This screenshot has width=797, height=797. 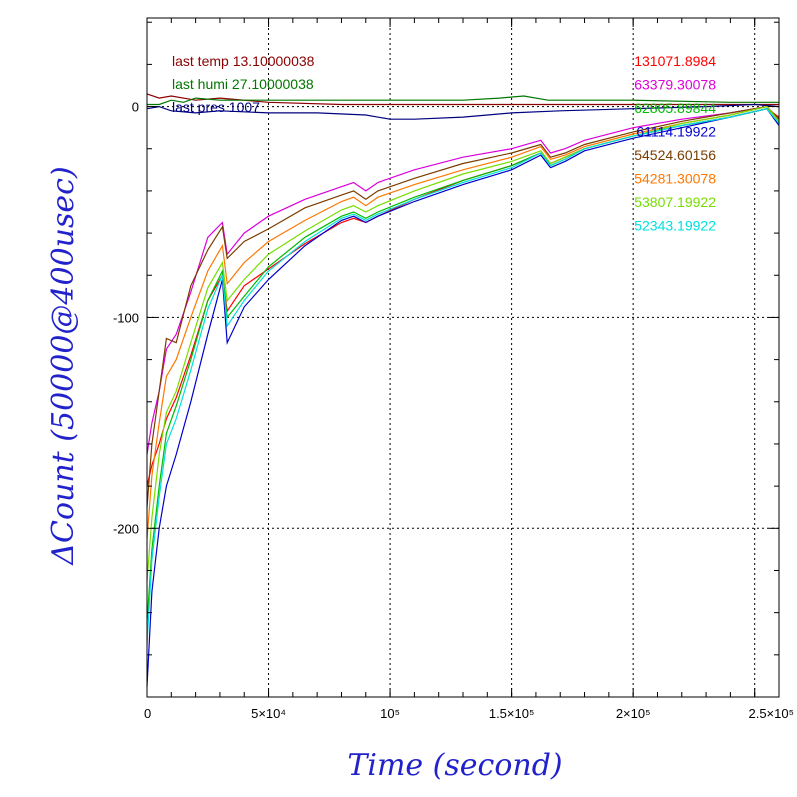 I want to click on legend-entry-4: 54524.60156, so click(x=675, y=155).